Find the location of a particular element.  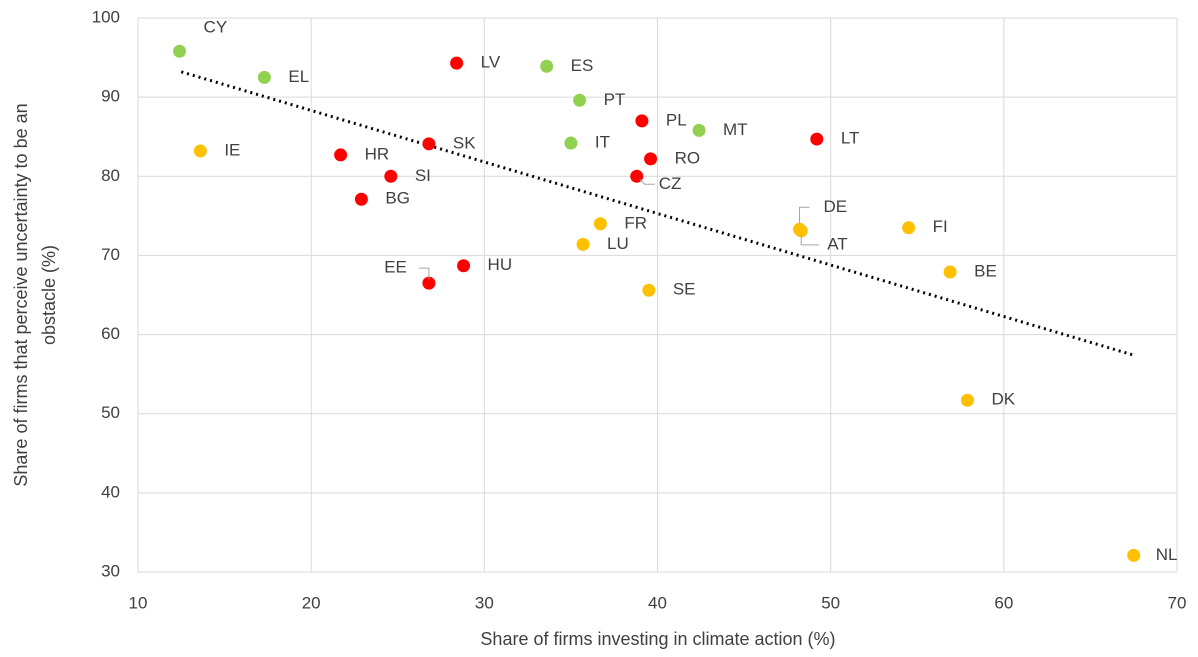

point-label: BG is located at coordinates (397, 198).